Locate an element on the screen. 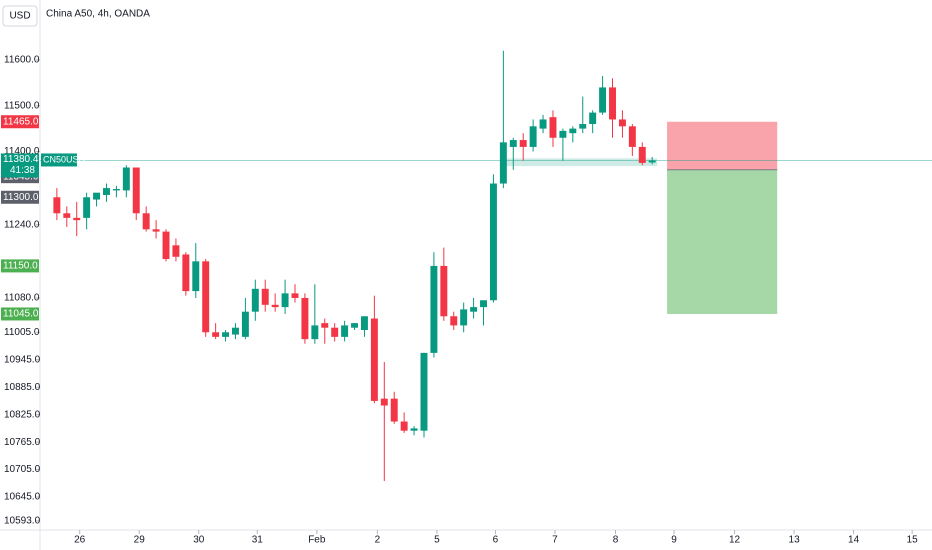  countdown: 41:38 is located at coordinates (22, 170).